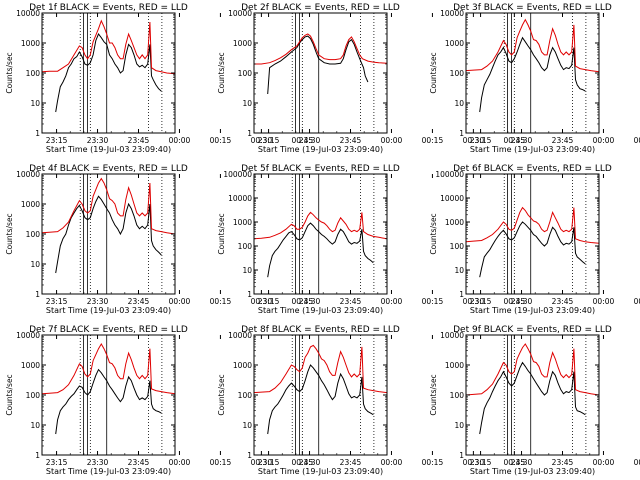  What do you see at coordinates (532, 8) in the screenshot?
I see `panel-title: Det 3f BLACK = Events, RED = LLD` at bounding box center [532, 8].